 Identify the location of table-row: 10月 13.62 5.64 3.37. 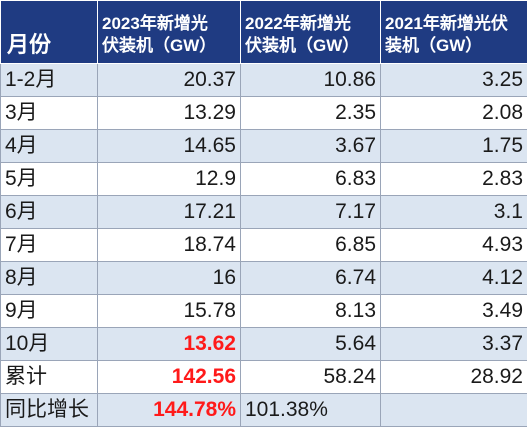
(263, 344).